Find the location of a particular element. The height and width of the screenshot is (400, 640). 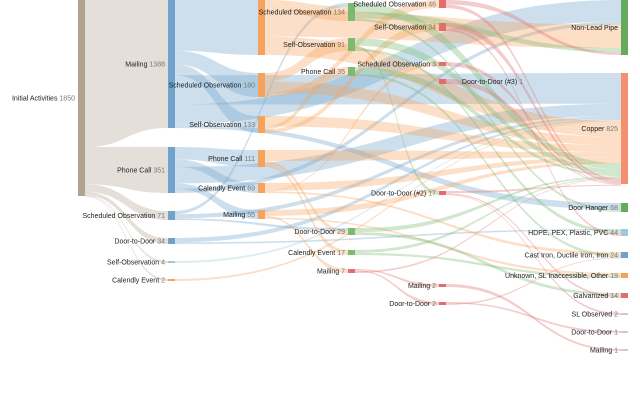

node-dd4a is located at coordinates (442, 81).